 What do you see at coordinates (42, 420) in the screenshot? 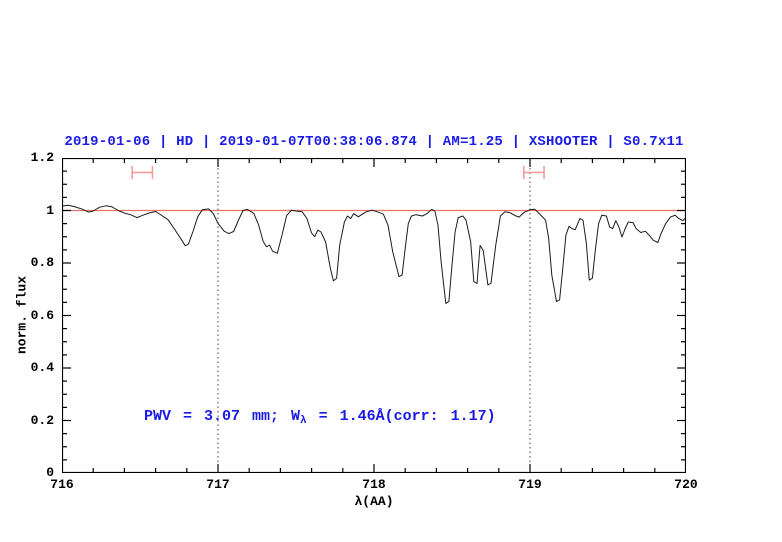
I see `y-tick-label: 0.2` at bounding box center [42, 420].